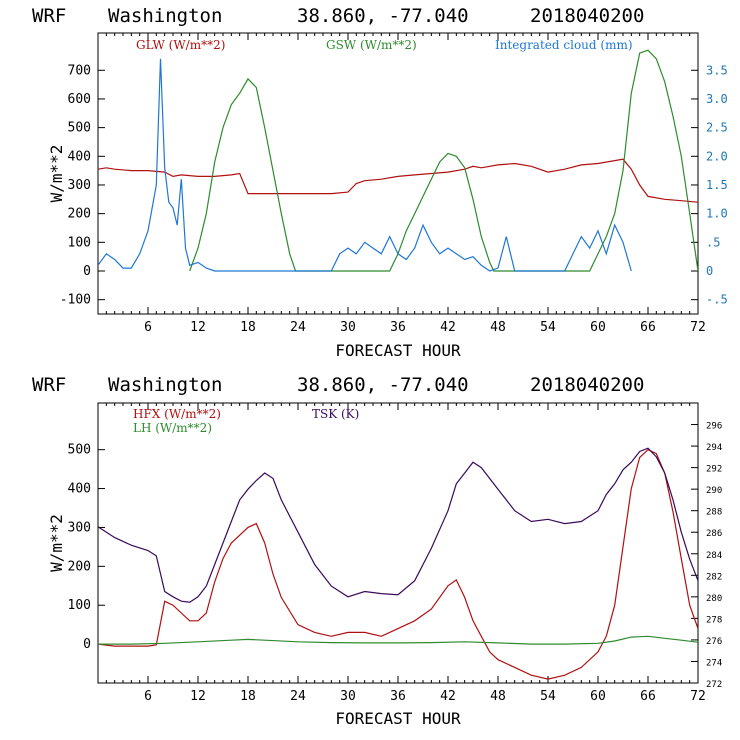 This screenshot has height=740, width=740. Describe the element at coordinates (714, 534) in the screenshot. I see `y2-tick-label: 286` at that location.